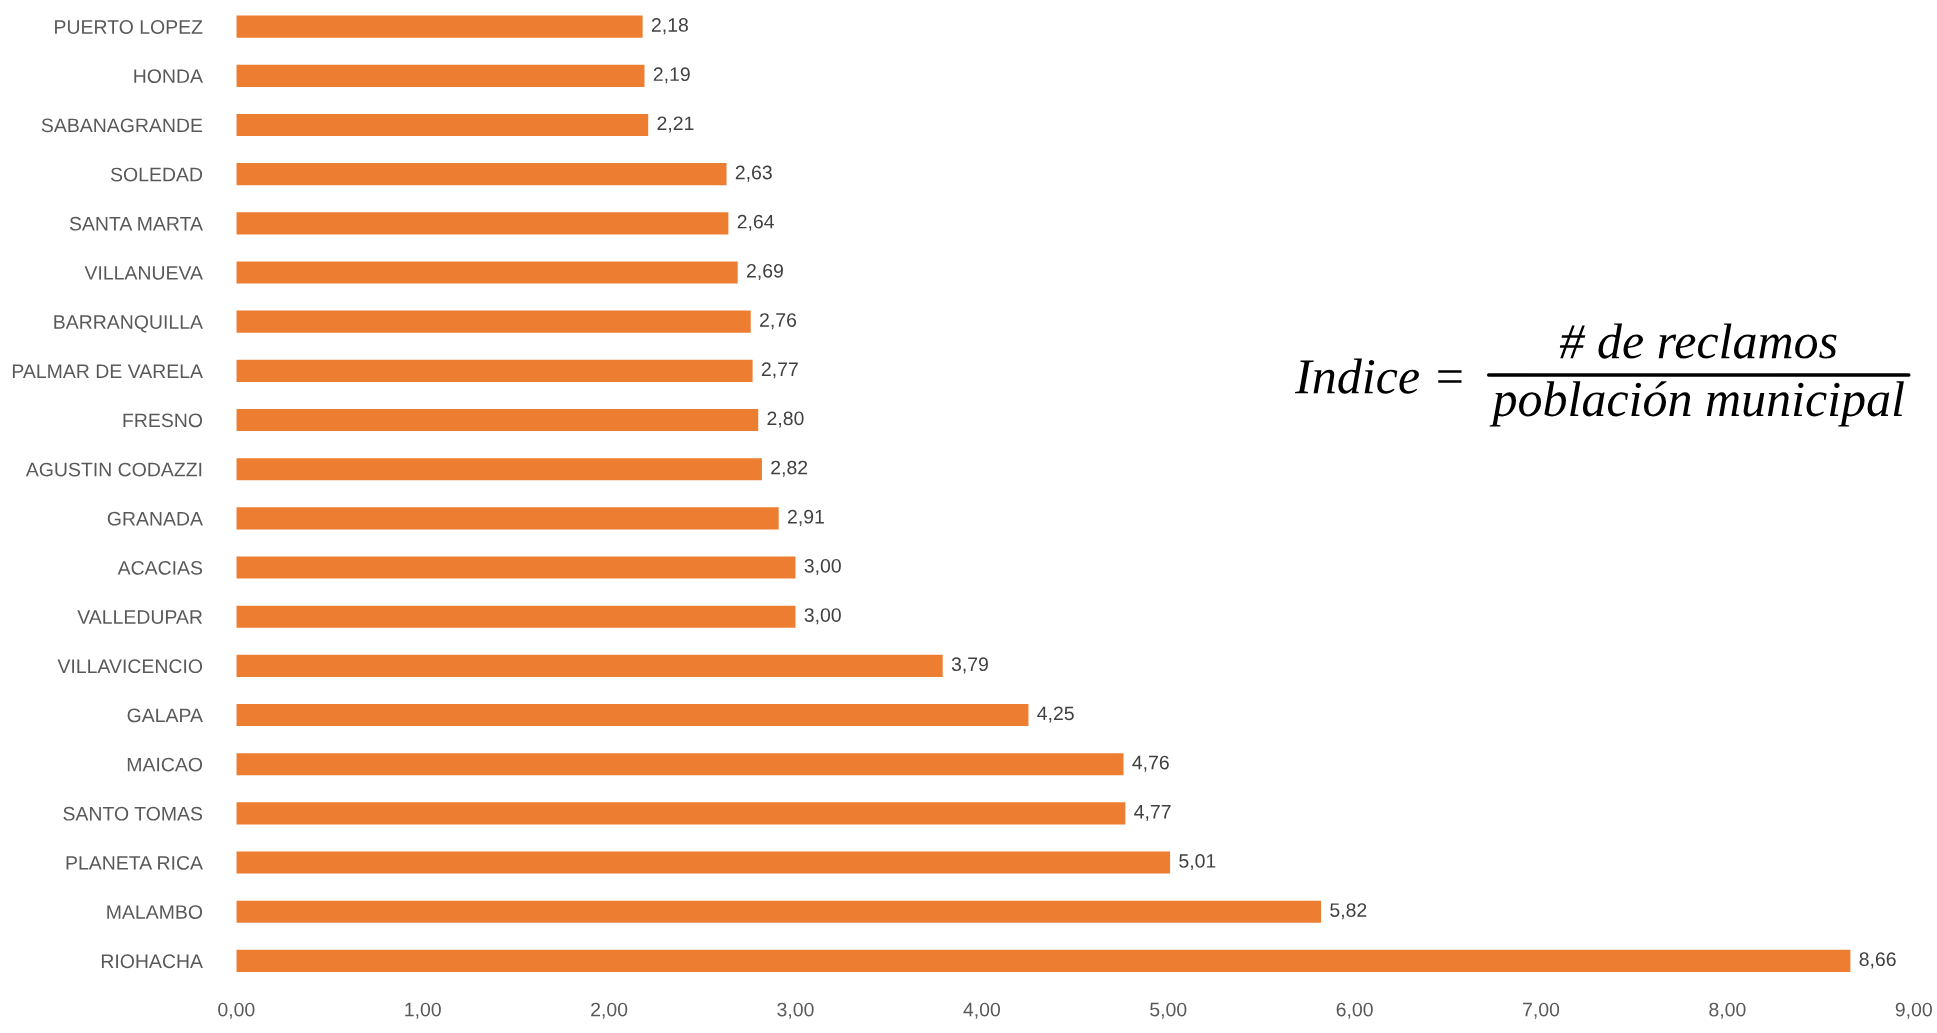 Image resolution: width=1937 pixels, height=1033 pixels. I want to click on y-tick-label: PUERTO LOPEZ, so click(129, 27).